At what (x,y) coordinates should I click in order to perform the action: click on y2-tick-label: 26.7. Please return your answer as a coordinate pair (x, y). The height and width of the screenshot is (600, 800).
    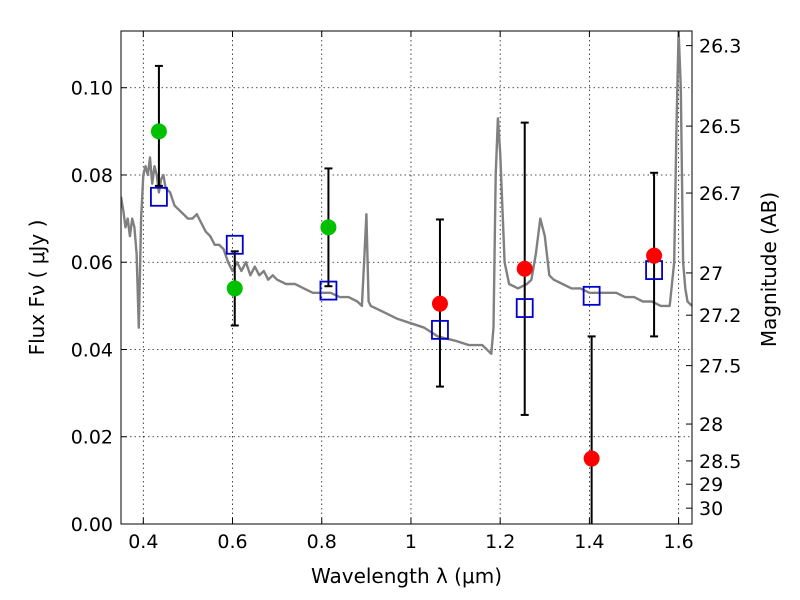
    Looking at the image, I should click on (720, 194).